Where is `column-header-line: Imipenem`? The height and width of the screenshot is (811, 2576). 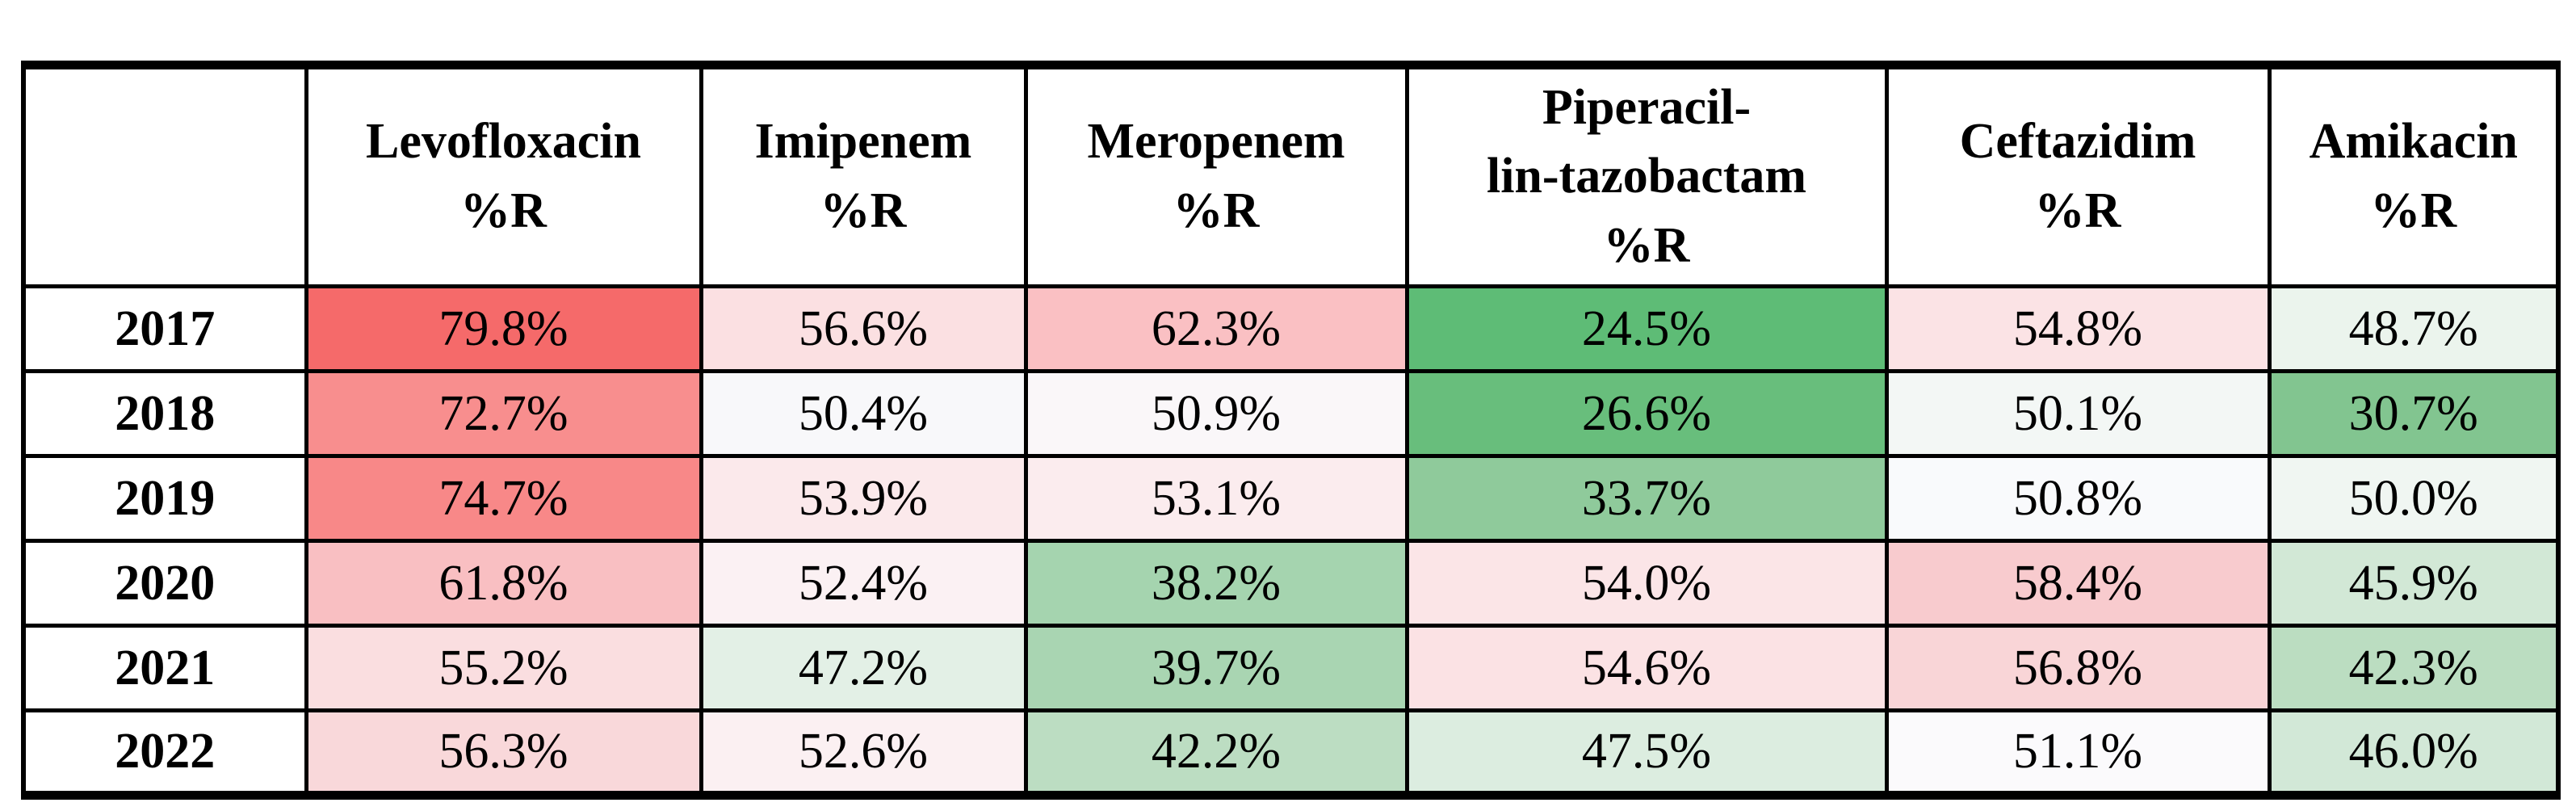 column-header-line: Imipenem is located at coordinates (863, 142).